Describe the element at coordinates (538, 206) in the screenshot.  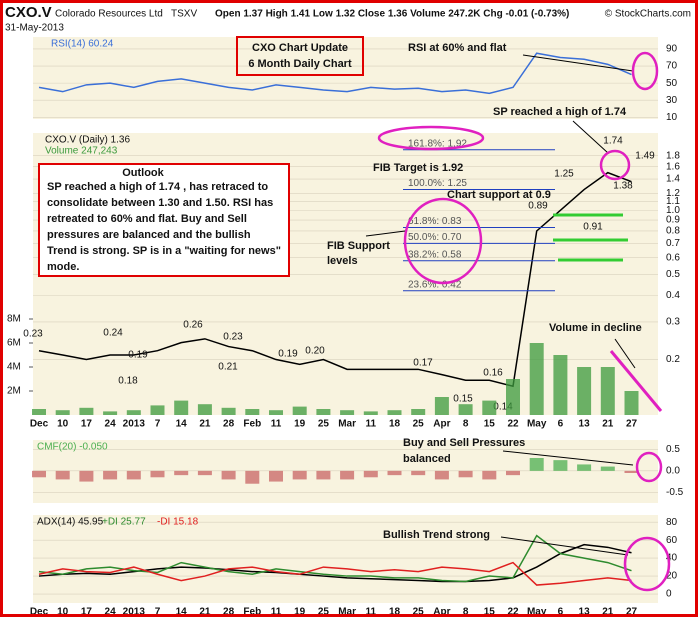
I see `data-label: 0.89` at that location.